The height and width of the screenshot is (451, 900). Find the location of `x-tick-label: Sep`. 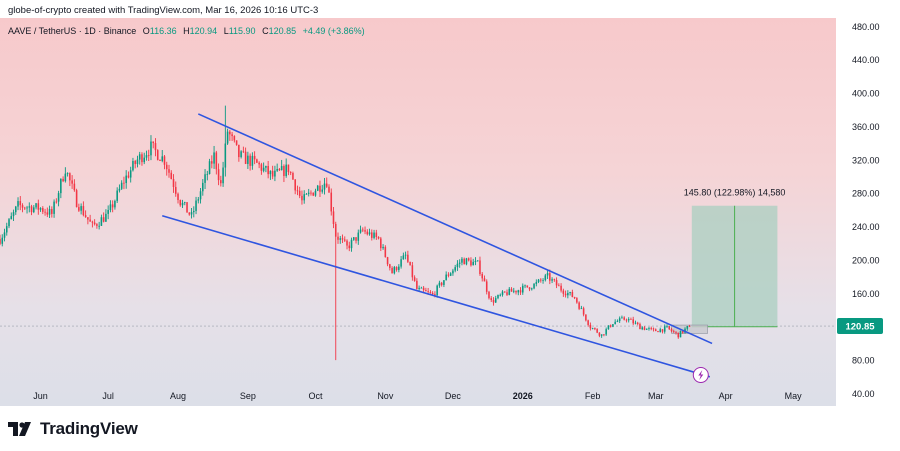

x-tick-label: Sep is located at coordinates (248, 396).